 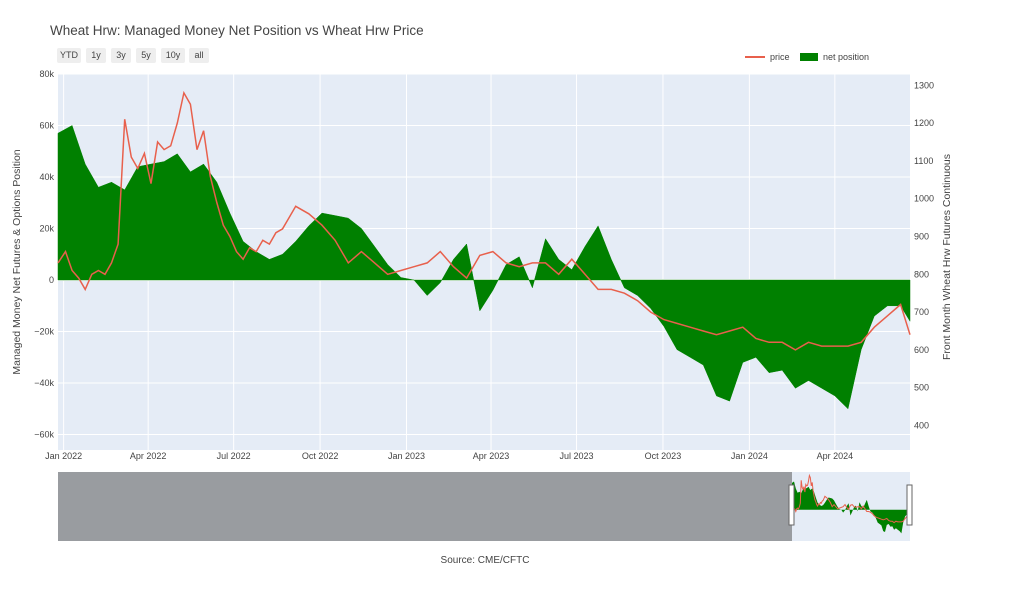 What do you see at coordinates (921, 312) in the screenshot?
I see `y-right-tick-label: 700` at bounding box center [921, 312].